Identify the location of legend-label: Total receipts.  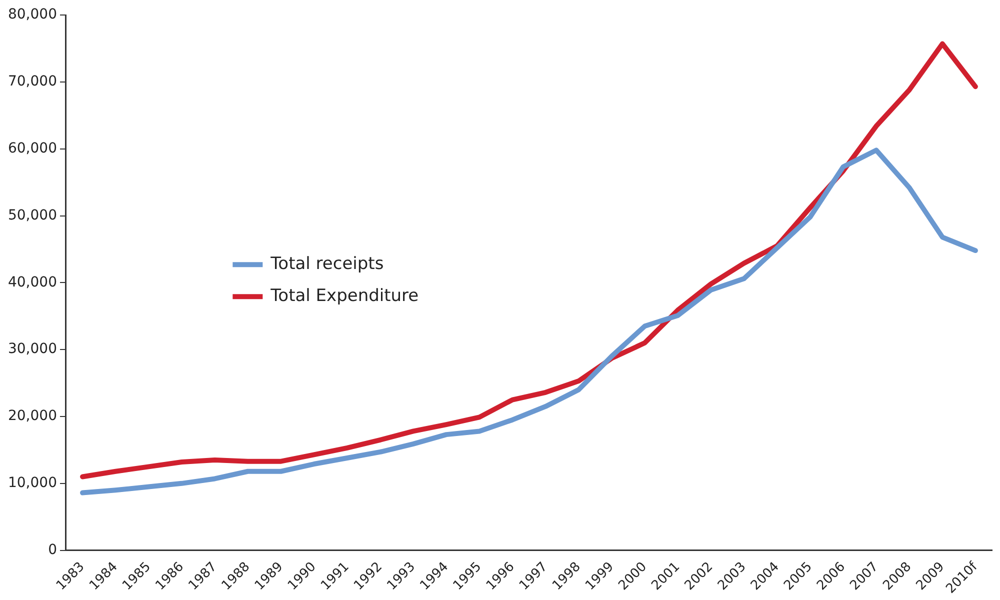
(327, 264).